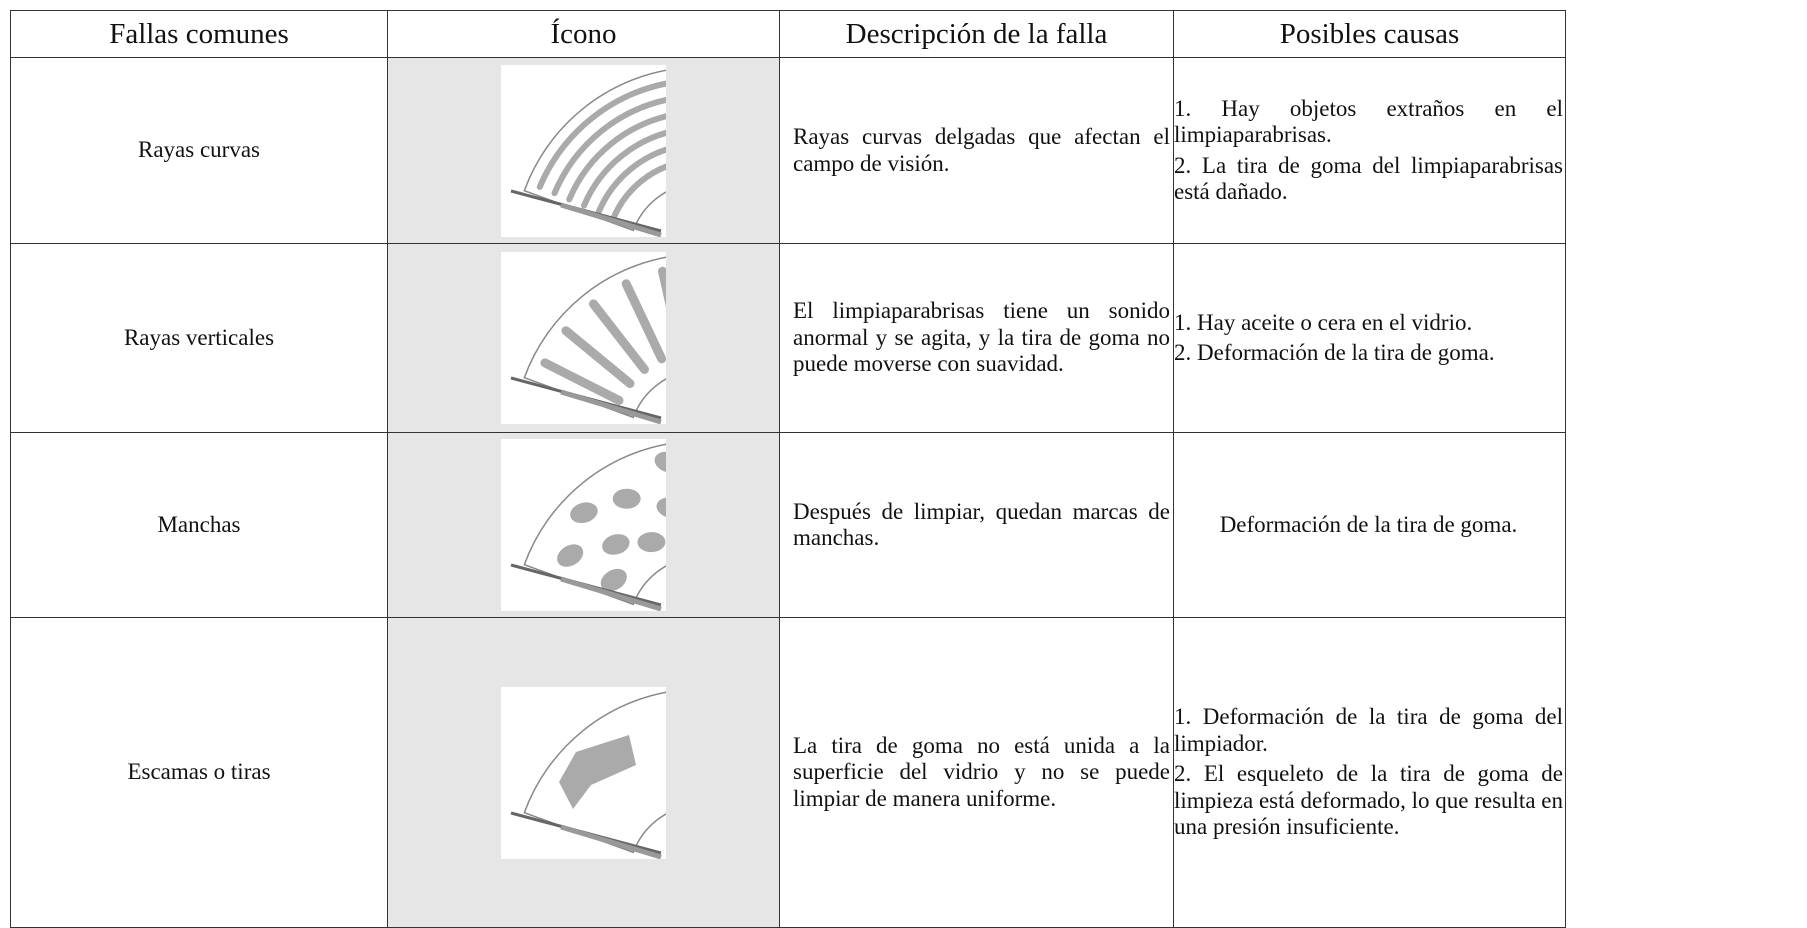 The width and height of the screenshot is (1807, 928). Describe the element at coordinates (1334, 352) in the screenshot. I see `cause-item: 2. Deformación de la tira de goma.` at that location.